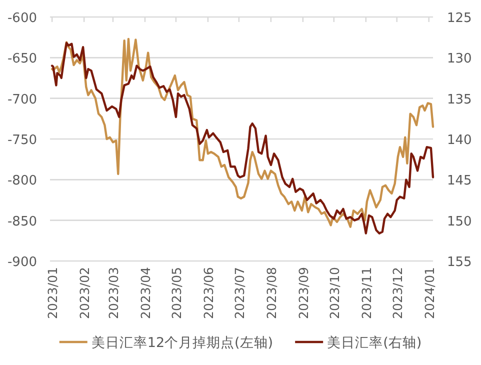 Image resolution: width=481 pixels, height=365 pixels. What do you see at coordinates (459, 181) in the screenshot?
I see `y2-tick-label: 145` at bounding box center [459, 181].